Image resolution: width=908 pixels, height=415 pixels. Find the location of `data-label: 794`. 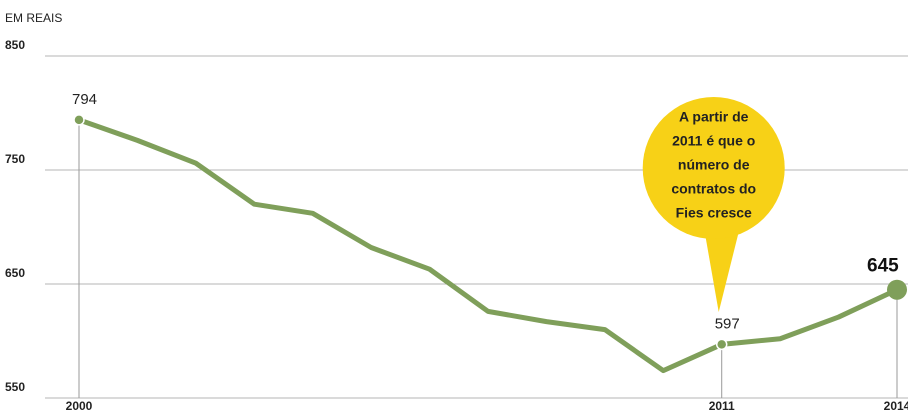

data-label: 794 is located at coordinates (84, 99).